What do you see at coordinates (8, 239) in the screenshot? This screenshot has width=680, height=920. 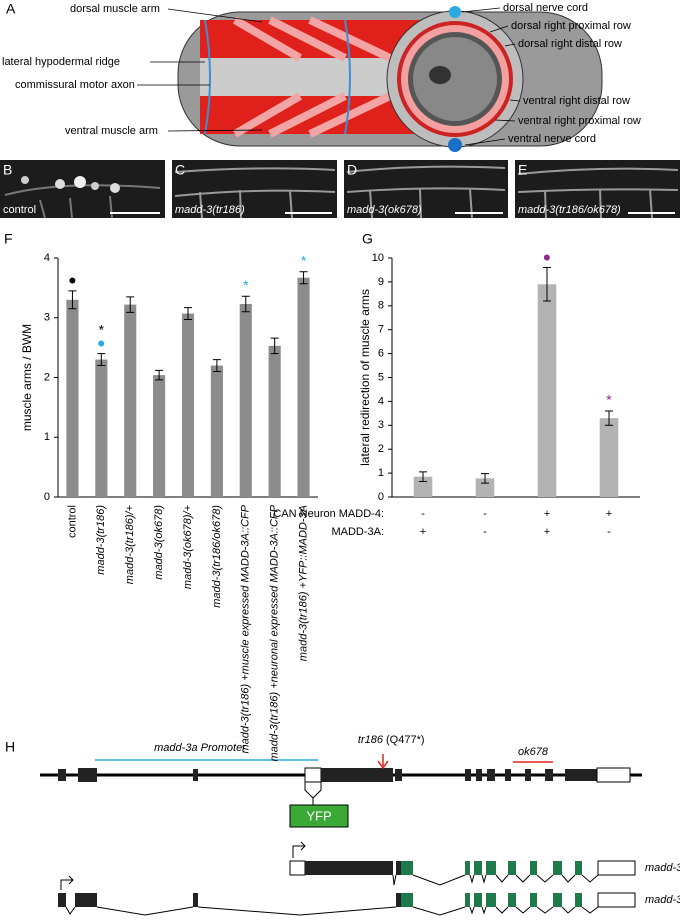 I see `panel-letter: F` at bounding box center [8, 239].